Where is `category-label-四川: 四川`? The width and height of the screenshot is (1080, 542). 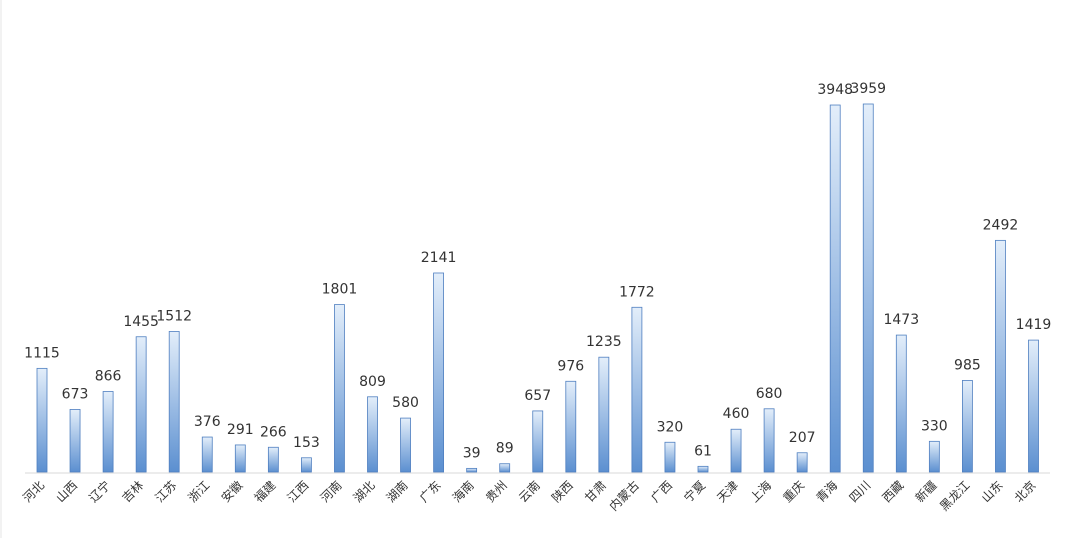 category-label-四川: 四川 is located at coordinates (859, 491).